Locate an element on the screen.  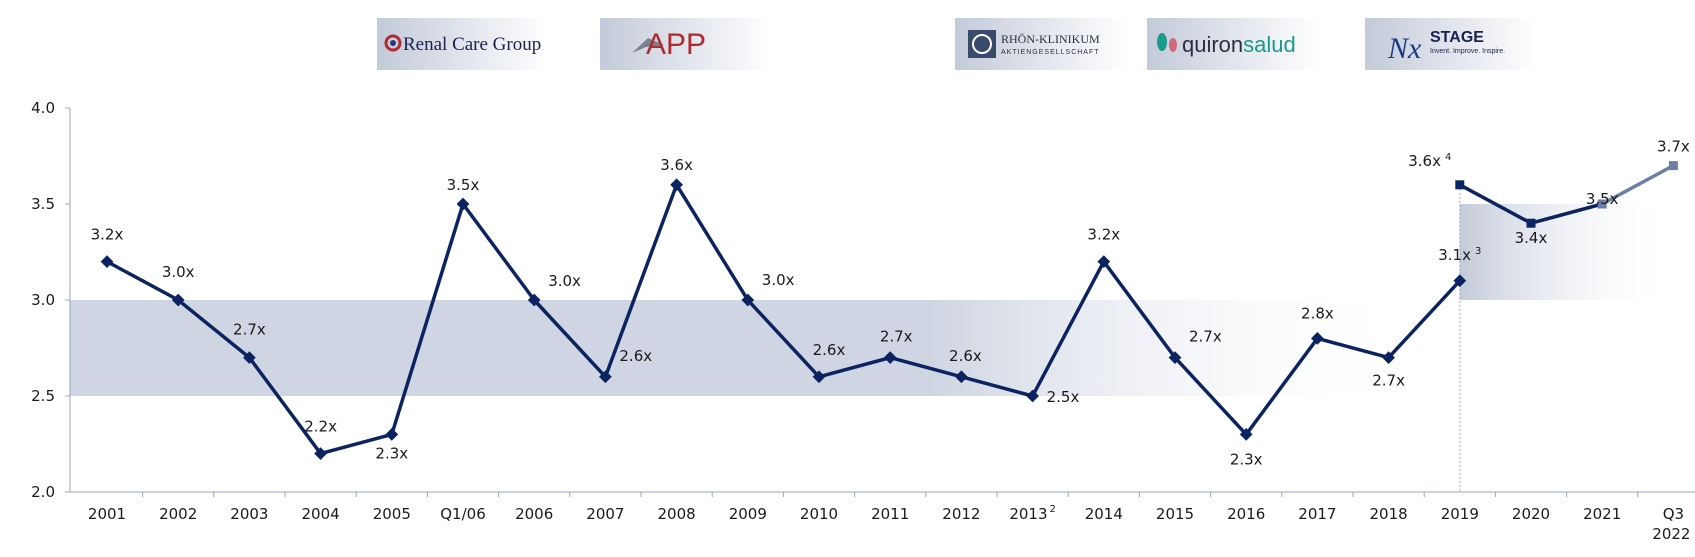
svg-text: APP is located at coordinates (676, 44).